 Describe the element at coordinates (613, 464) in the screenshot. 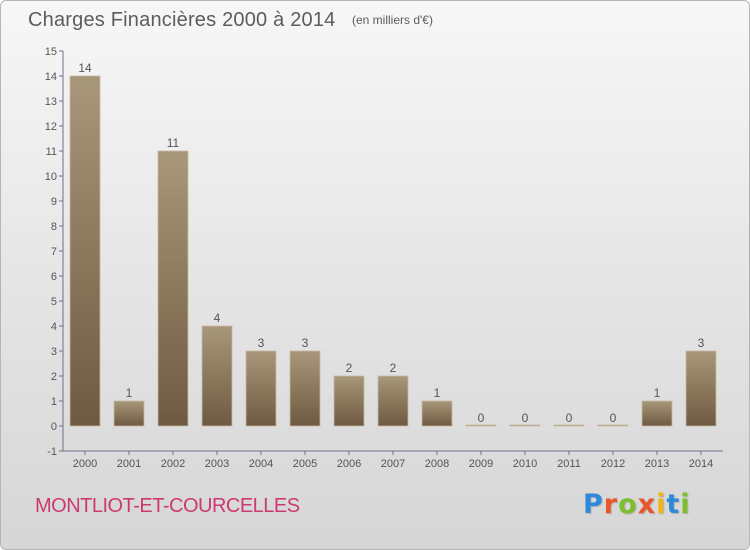

I see `x-tick-label: 2012` at that location.